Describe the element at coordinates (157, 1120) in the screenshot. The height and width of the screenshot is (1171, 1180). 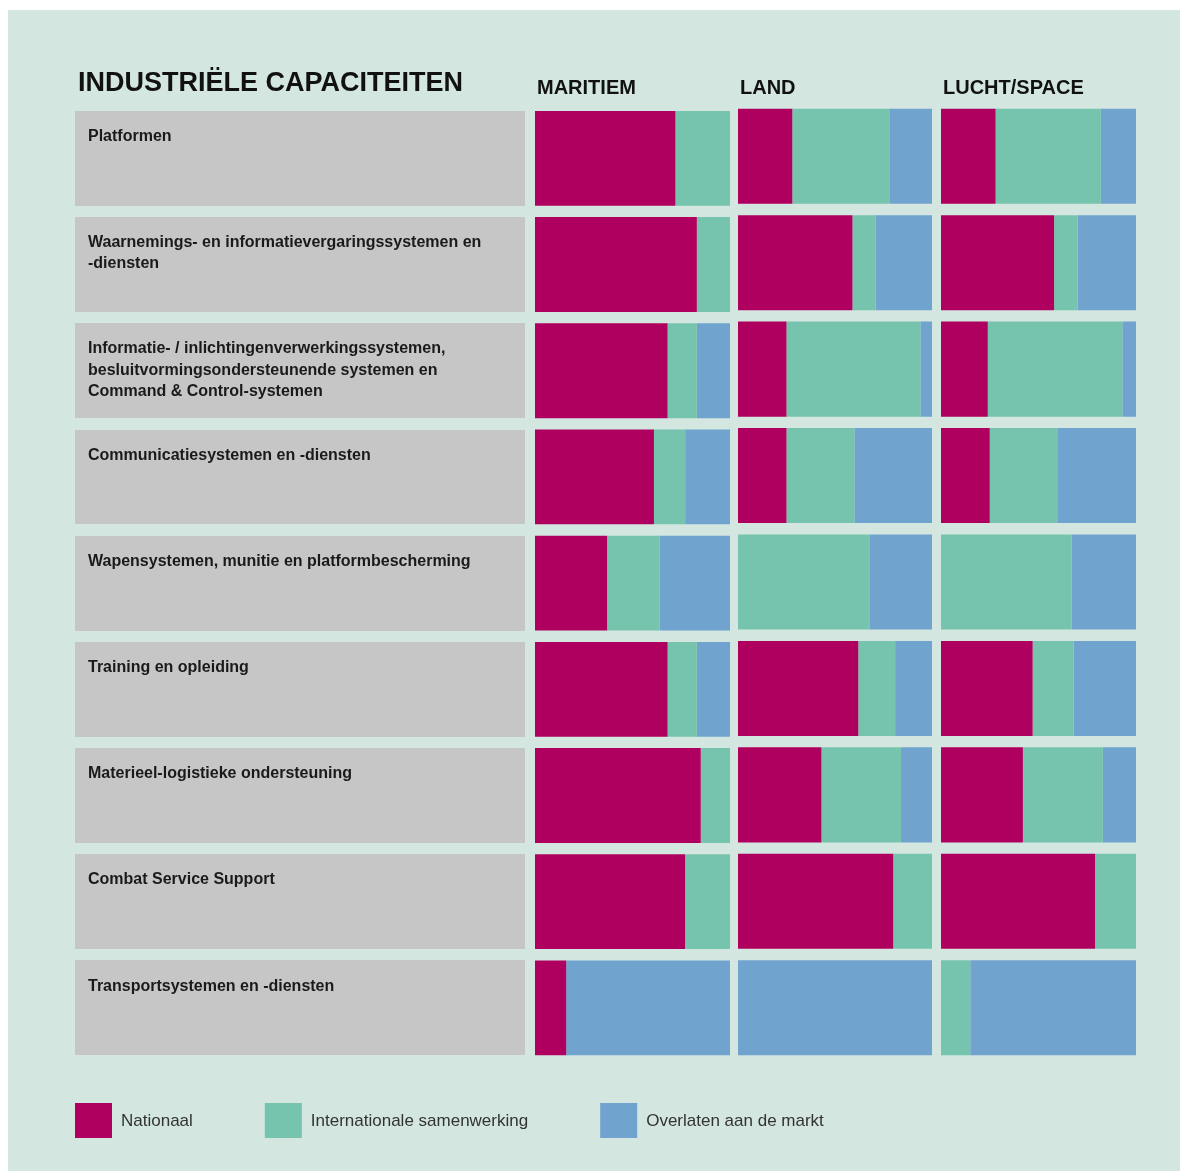
I see `legend-label: Nationaal` at that location.